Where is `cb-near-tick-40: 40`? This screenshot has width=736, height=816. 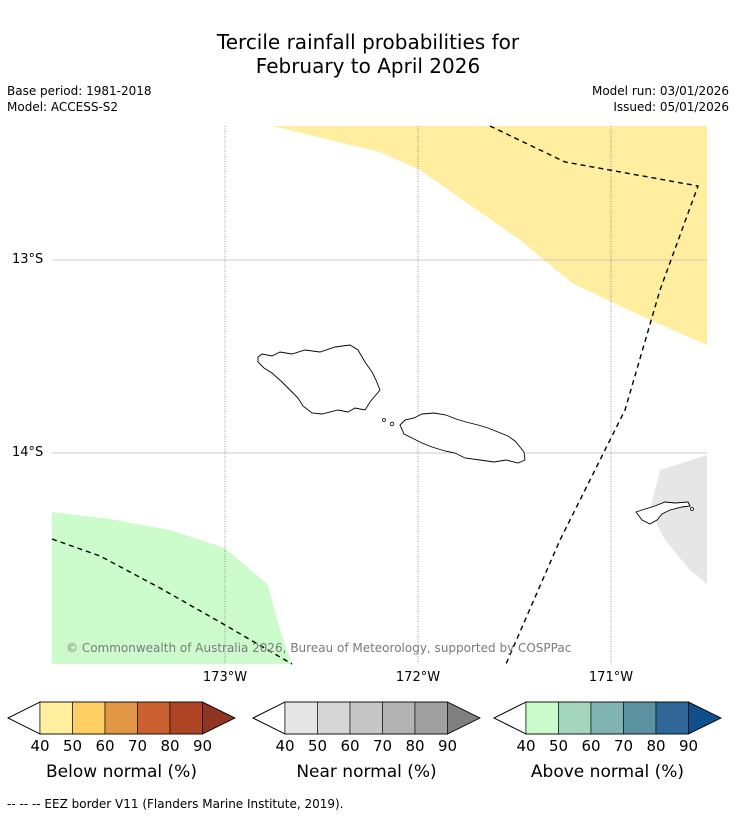 cb-near-tick-40: 40 is located at coordinates (285, 746).